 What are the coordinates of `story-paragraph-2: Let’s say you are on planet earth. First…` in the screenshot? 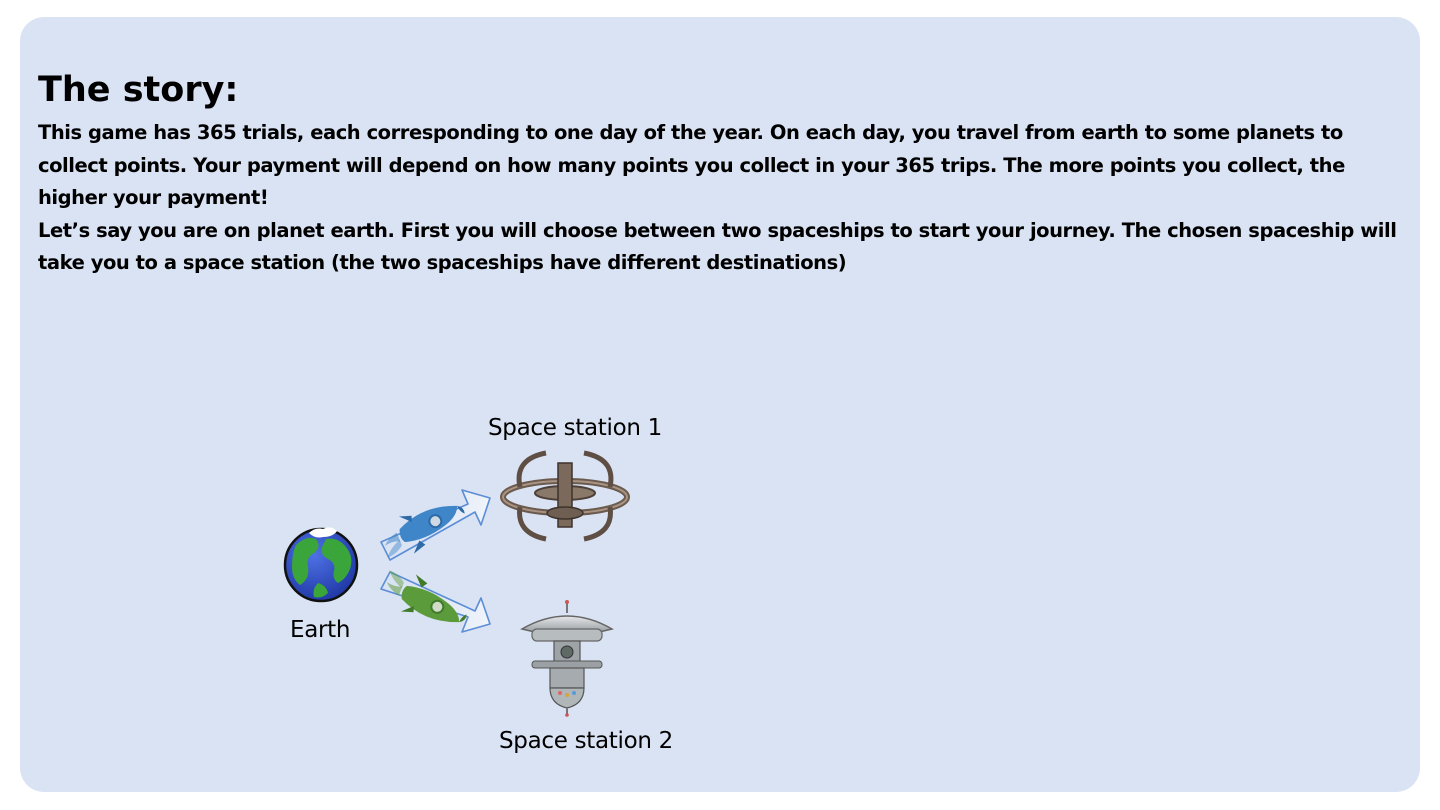 It's located at (717, 246).